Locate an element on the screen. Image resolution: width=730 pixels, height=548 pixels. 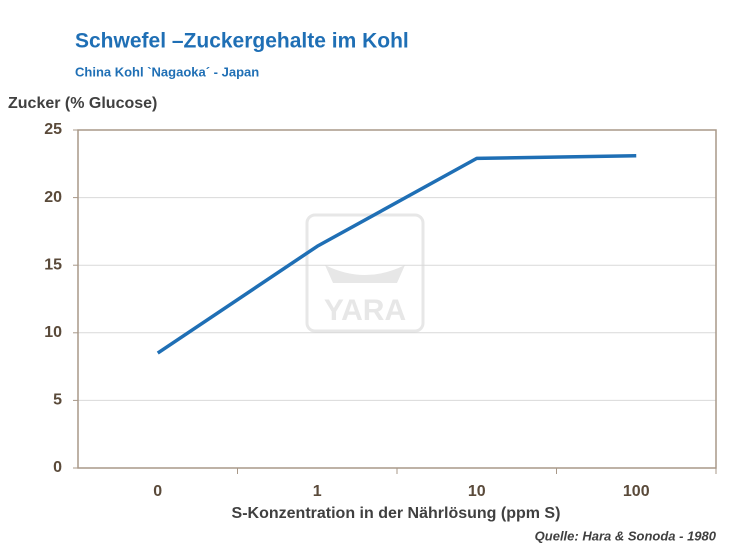
y-tick-label: 15 is located at coordinates (53, 264).